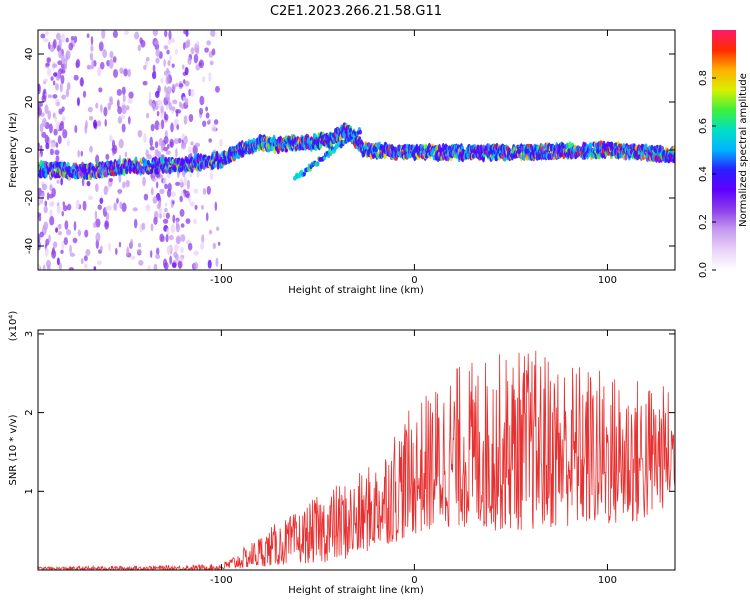 This screenshot has height=600, width=750. What do you see at coordinates (29, 102) in the screenshot?
I see `y-tick-label: 20` at bounding box center [29, 102].